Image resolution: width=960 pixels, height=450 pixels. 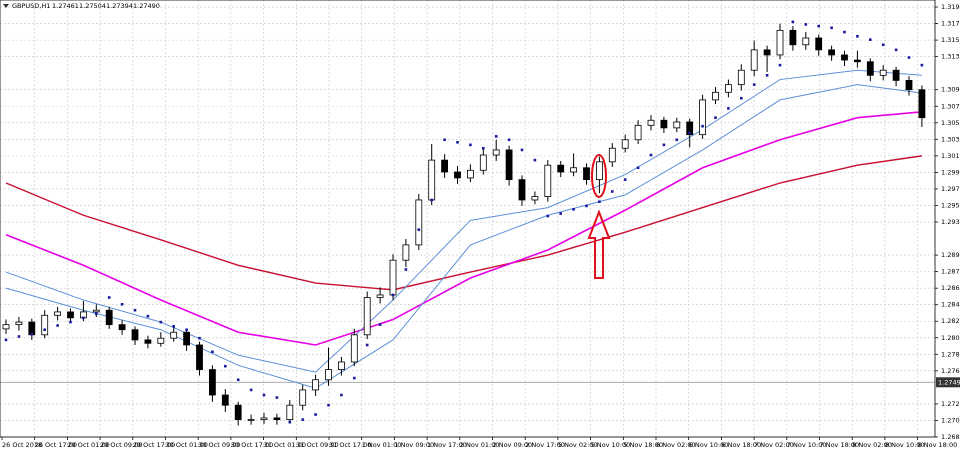 What do you see at coordinates (950, 420) in the screenshot?
I see `y-tick-label: 1.27040` at bounding box center [950, 420].